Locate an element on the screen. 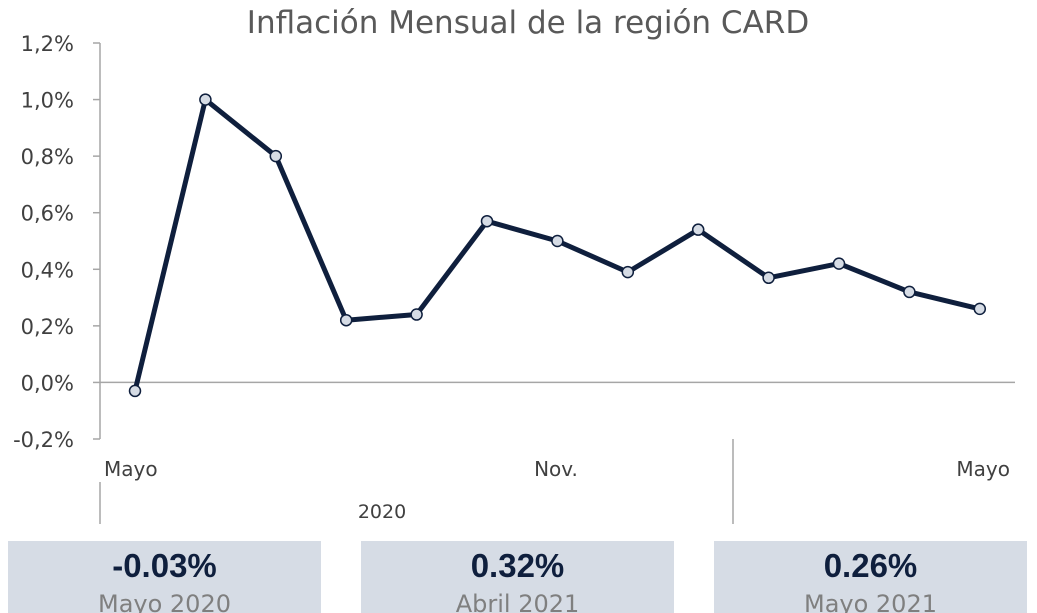 This screenshot has width=1037, height=613. card-value: 0.26% is located at coordinates (870, 565).